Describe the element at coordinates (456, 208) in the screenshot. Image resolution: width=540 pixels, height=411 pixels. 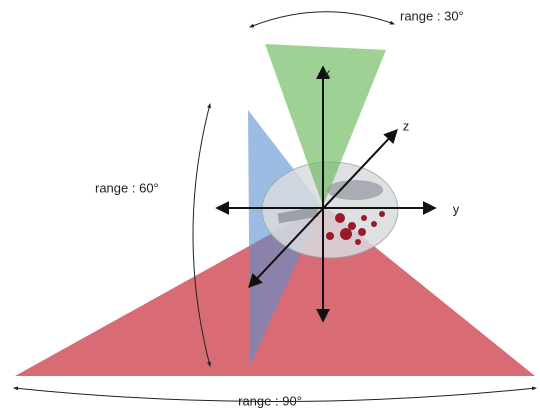
I see `axis-label: y` at that location.